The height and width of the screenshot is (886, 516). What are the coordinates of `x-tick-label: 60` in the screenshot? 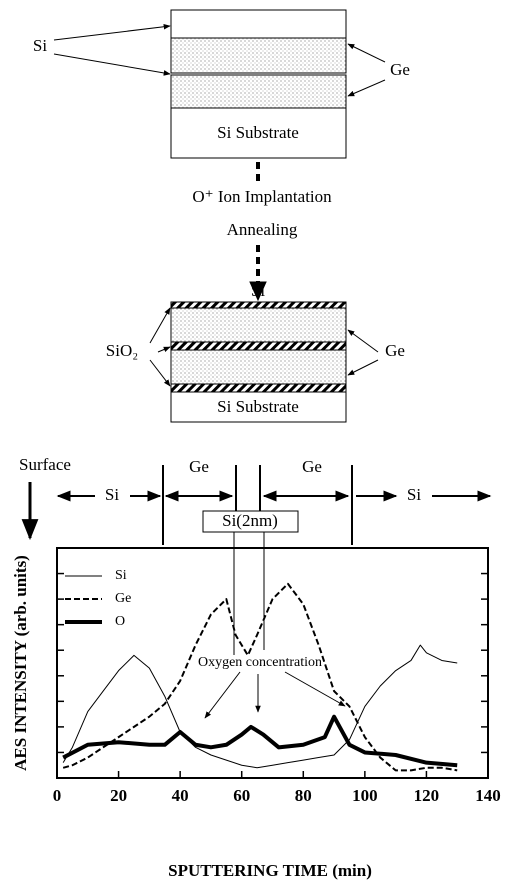 It's located at (241, 795).